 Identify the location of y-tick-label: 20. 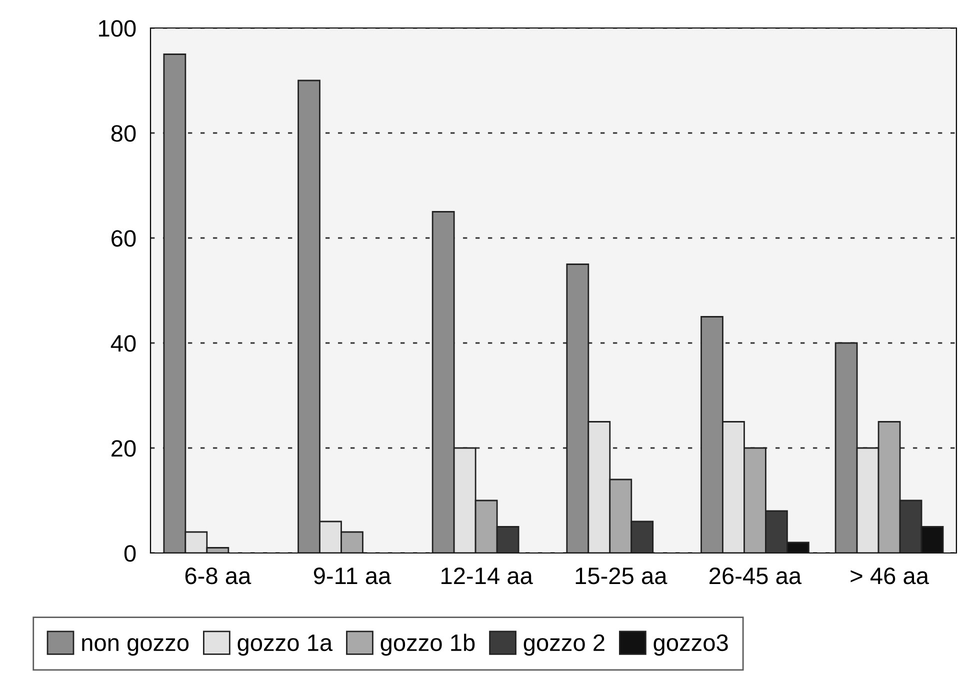
(124, 448).